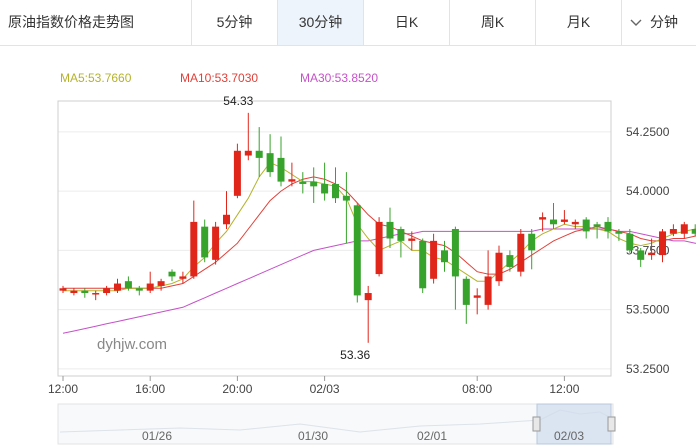 The height and width of the screenshot is (447, 696). I want to click on x-axis: 12:00 16:00 20:00 02/03 08:00 12:00, so click(314, 386).